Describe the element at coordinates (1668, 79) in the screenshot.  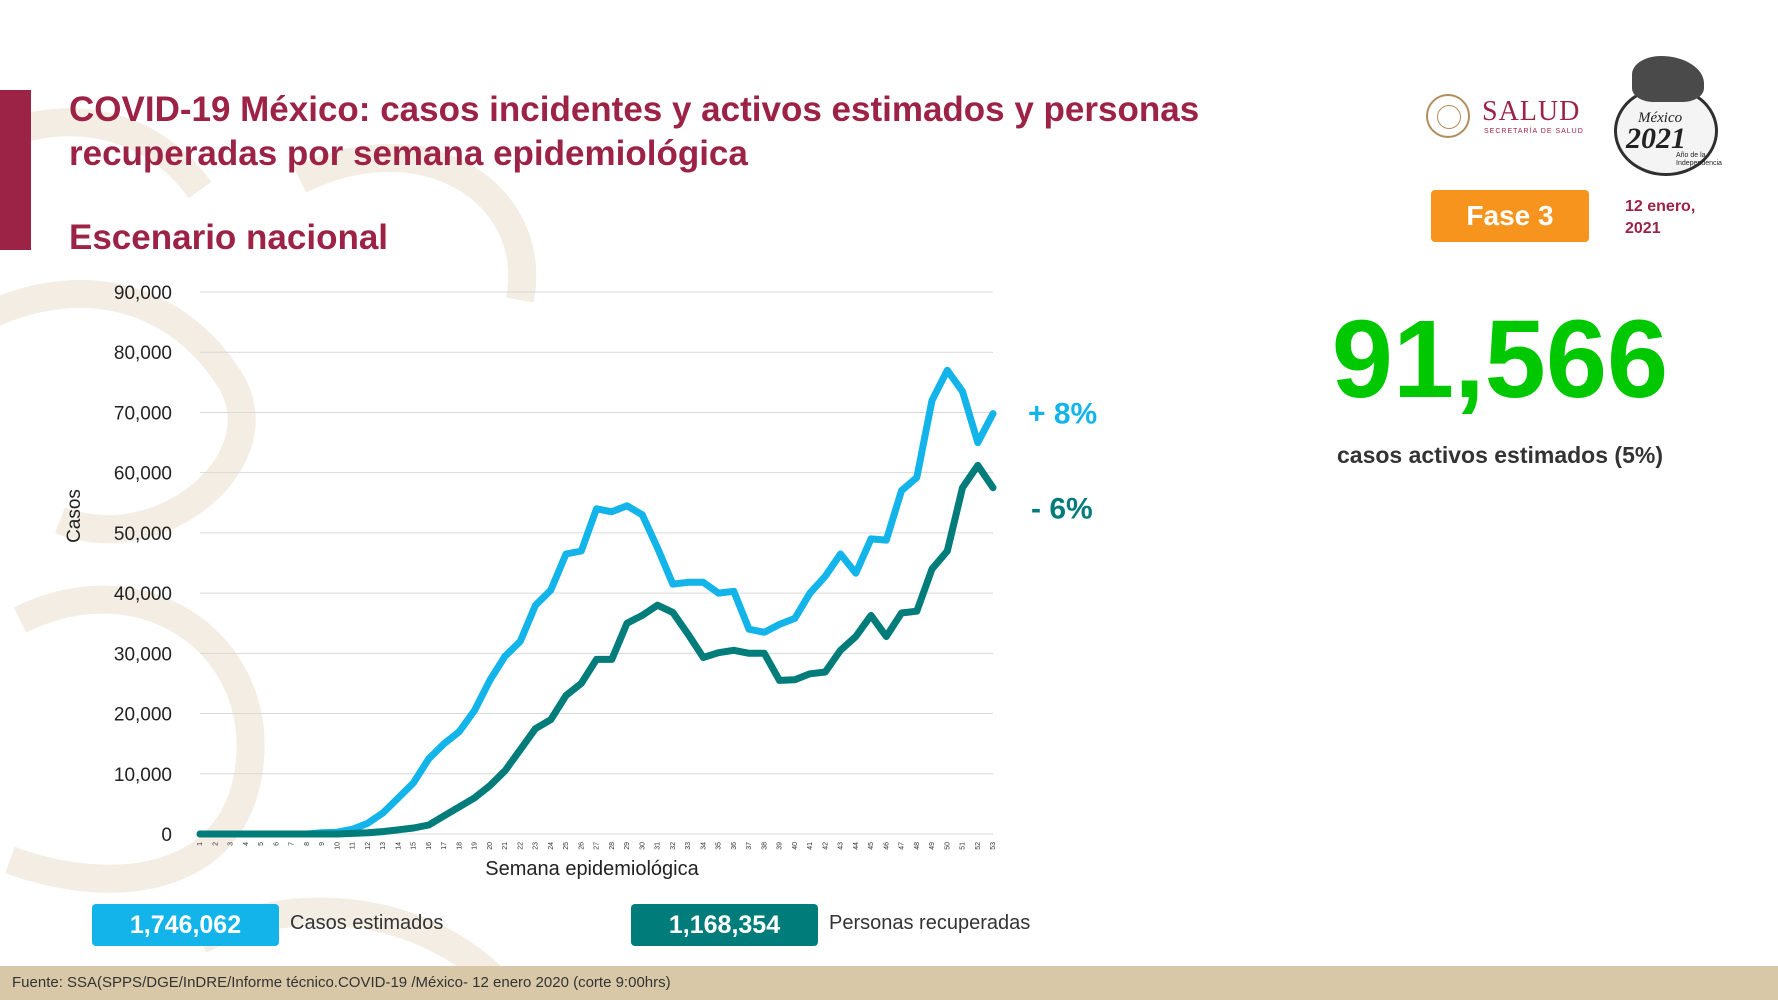
I see `serpent-head-icon` at that location.